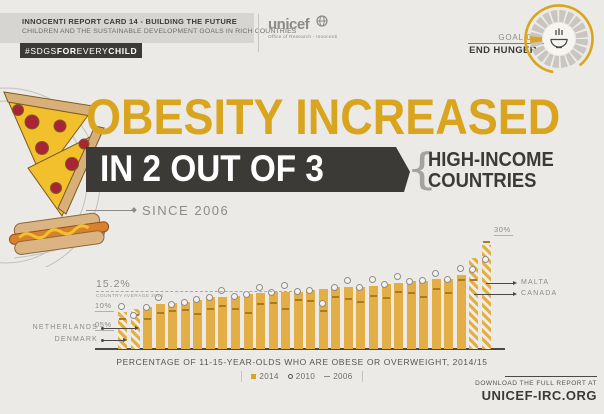 This screenshot has height=414, width=604. I want to click on chart-baseline, so click(300, 349).